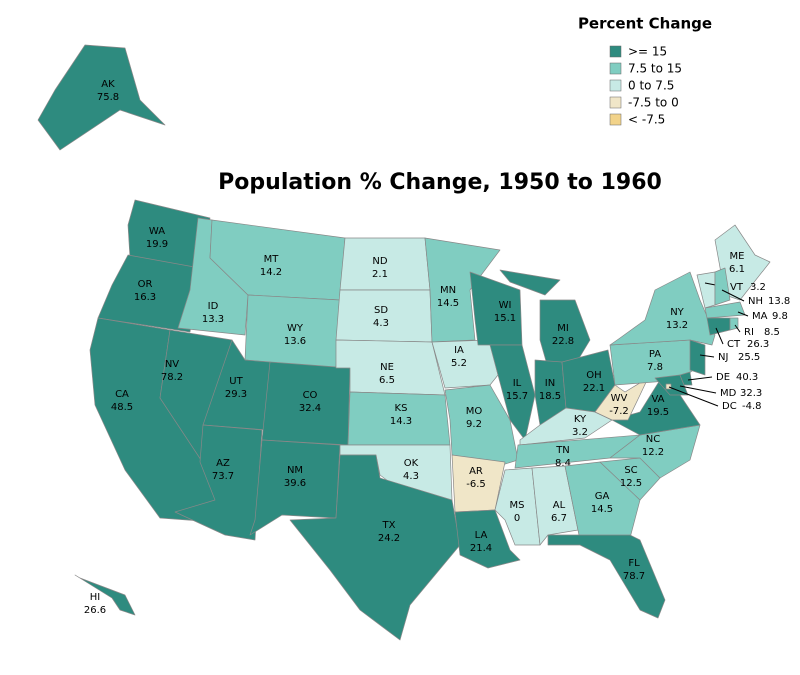  What do you see at coordinates (476, 484) in the screenshot?
I see `state-value: -6.5` at bounding box center [476, 484].